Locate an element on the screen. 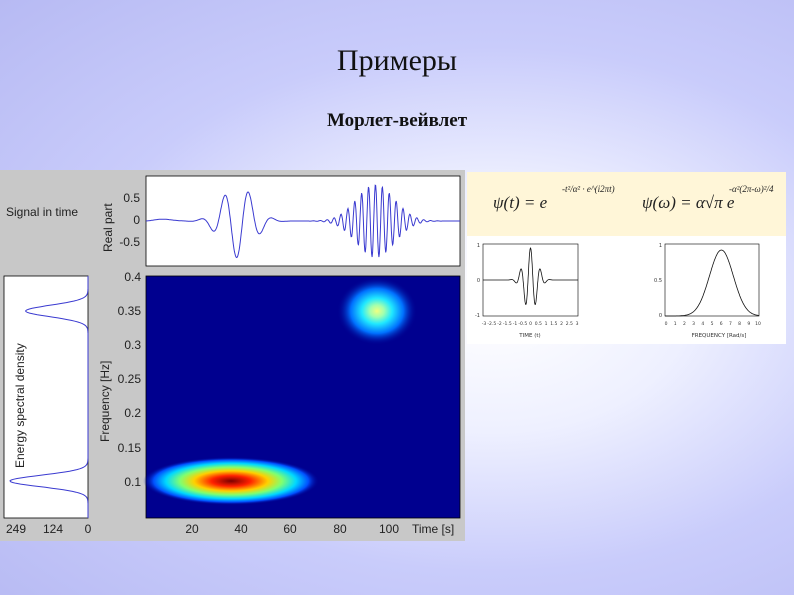 Image resolution: width=794 pixels, height=595 pixels. esd-tick-1: 124 is located at coordinates (53, 529).